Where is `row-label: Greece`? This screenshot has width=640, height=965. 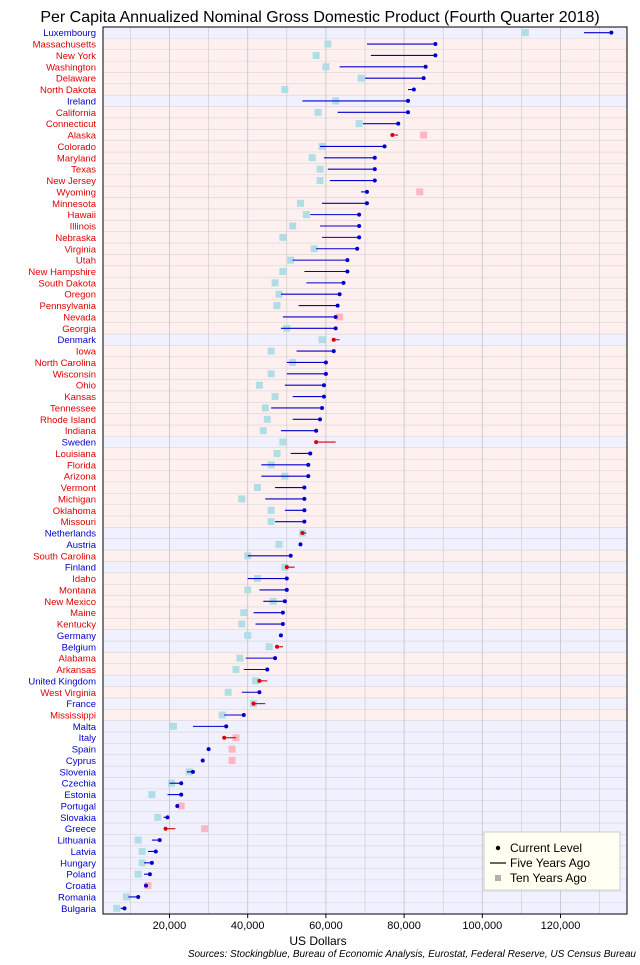
row-label: Greece is located at coordinates (80, 829).